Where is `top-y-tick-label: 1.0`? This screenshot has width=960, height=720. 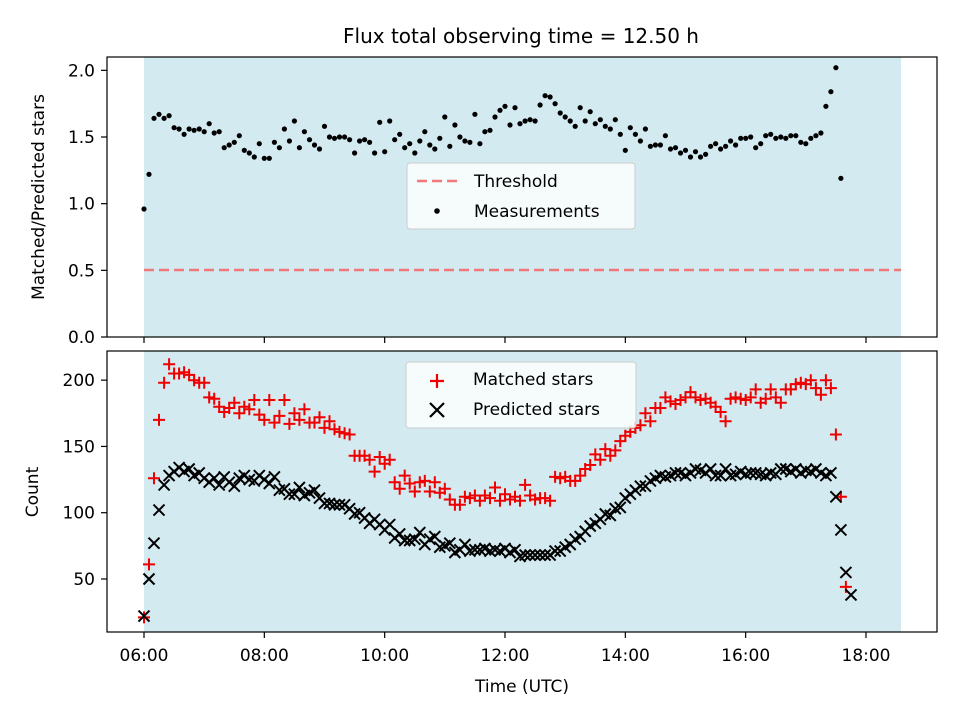 top-y-tick-label: 1.0 is located at coordinates (81, 205).